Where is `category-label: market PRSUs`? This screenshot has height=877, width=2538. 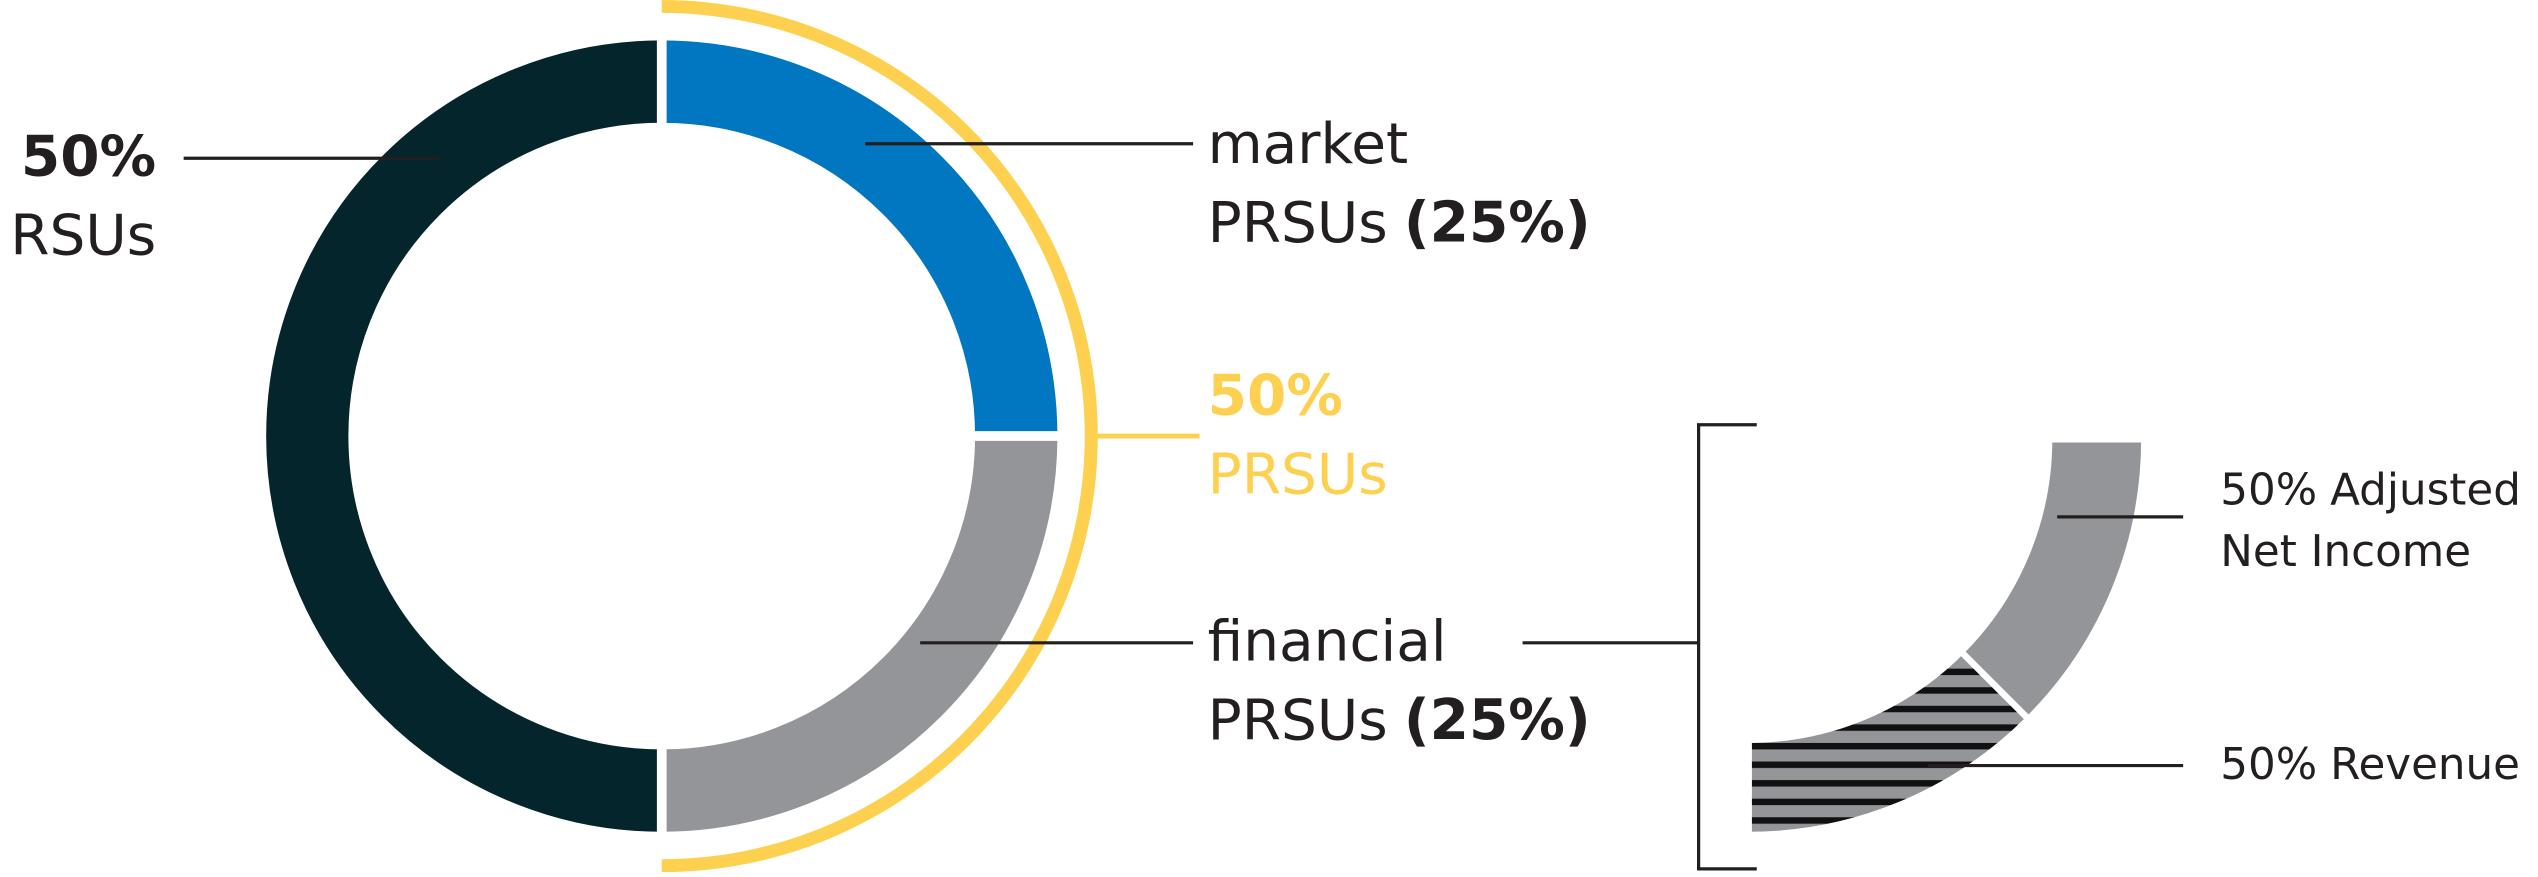
category-label: market PRSUs is located at coordinates (1317, 184).